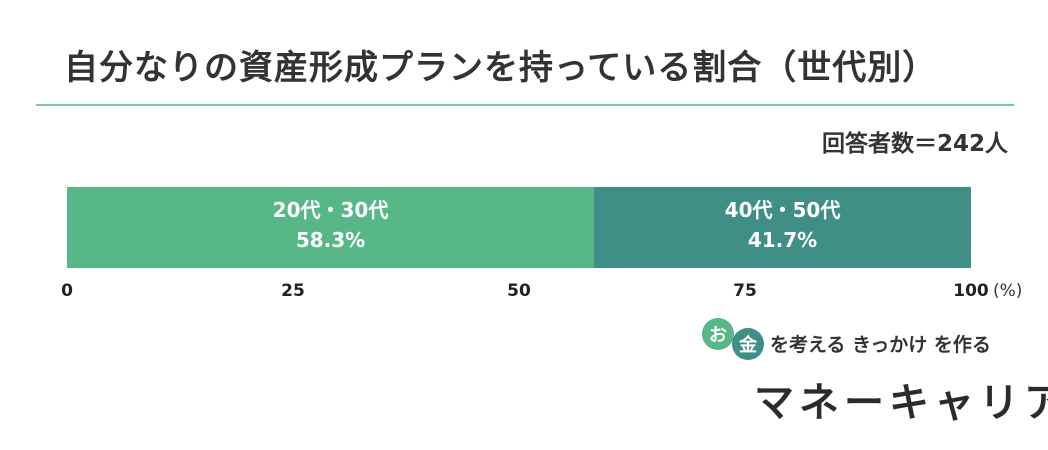  Describe the element at coordinates (331, 210) in the screenshot. I see `segment-category-label: 20代・30代` at that location.